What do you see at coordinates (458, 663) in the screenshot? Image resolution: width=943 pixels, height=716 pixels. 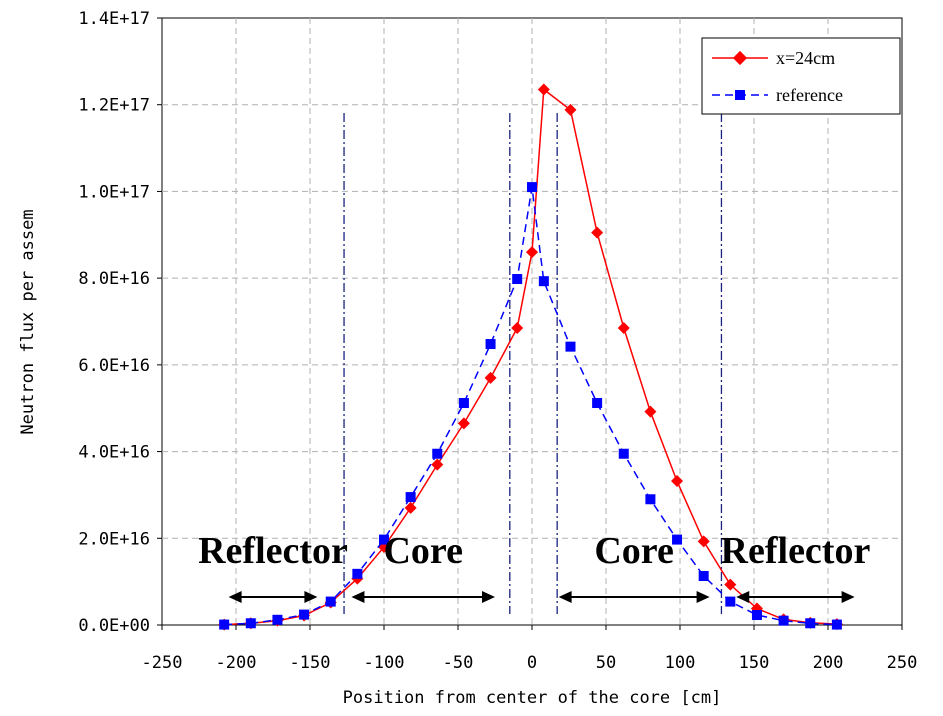 I see `x-tick-label: -50` at bounding box center [458, 663].